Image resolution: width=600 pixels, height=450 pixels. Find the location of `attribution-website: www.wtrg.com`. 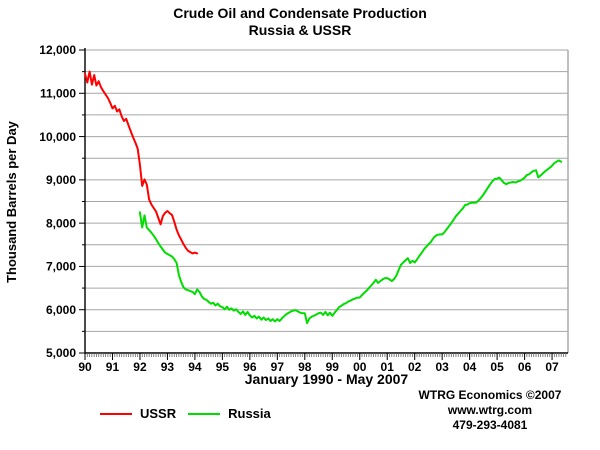

attribution-website: www.wtrg.com is located at coordinates (490, 410).